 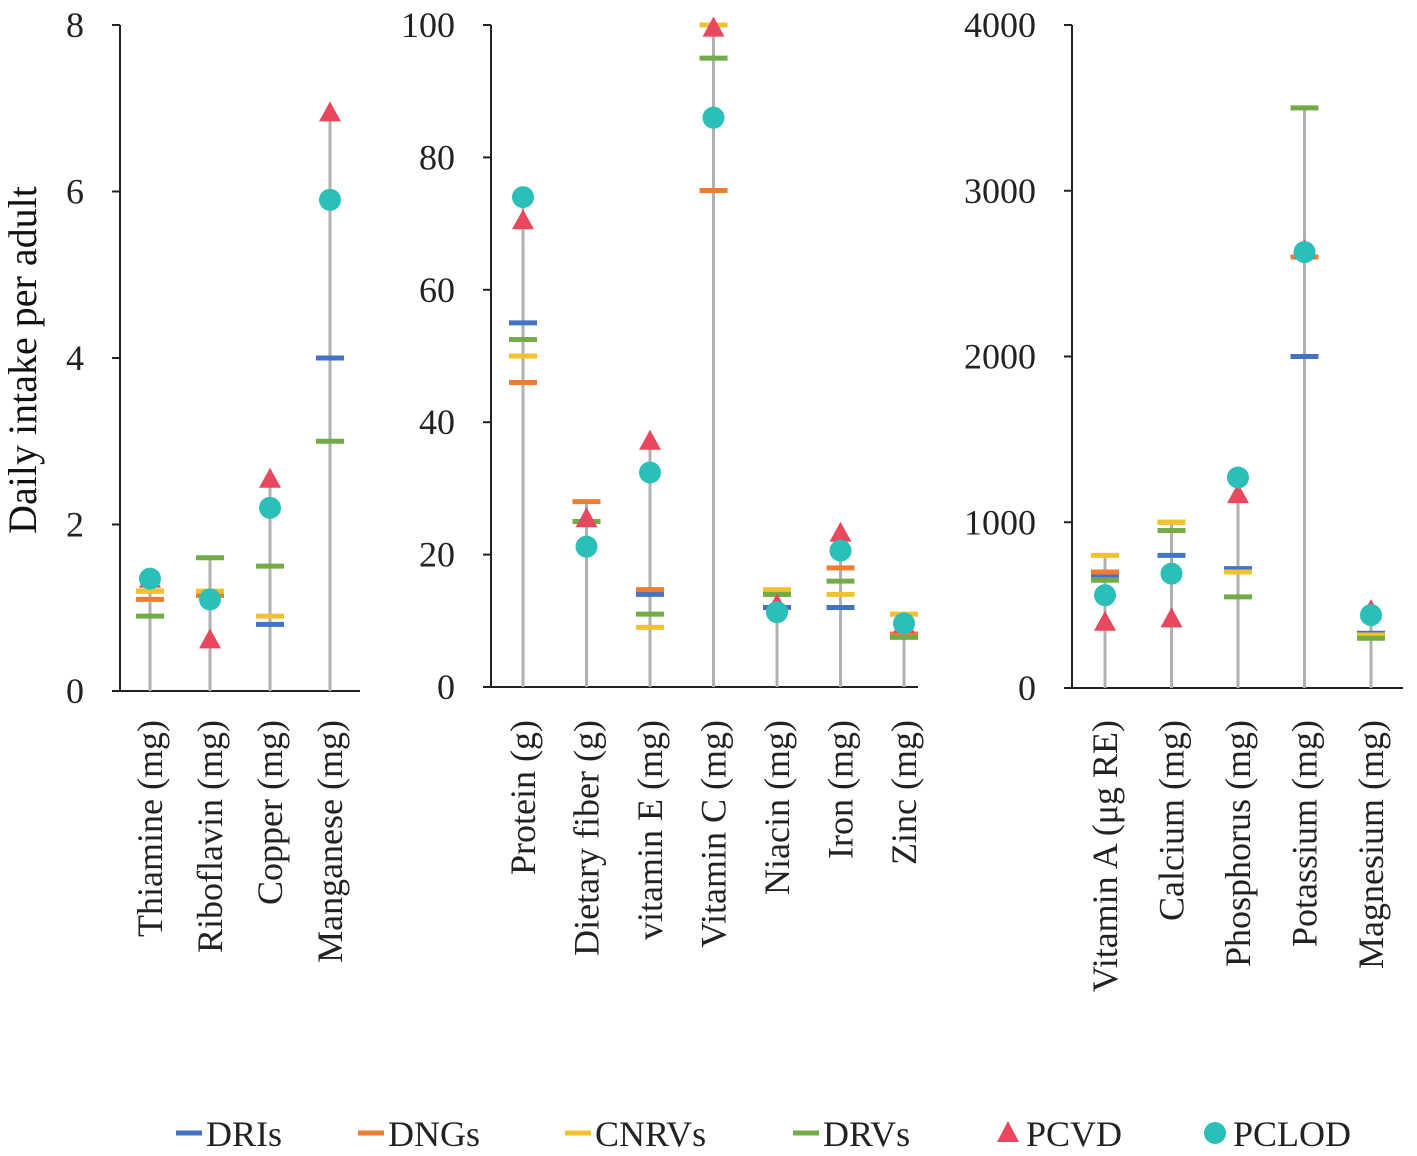 I want to click on y-tick-label: 20, so click(x=437, y=555).